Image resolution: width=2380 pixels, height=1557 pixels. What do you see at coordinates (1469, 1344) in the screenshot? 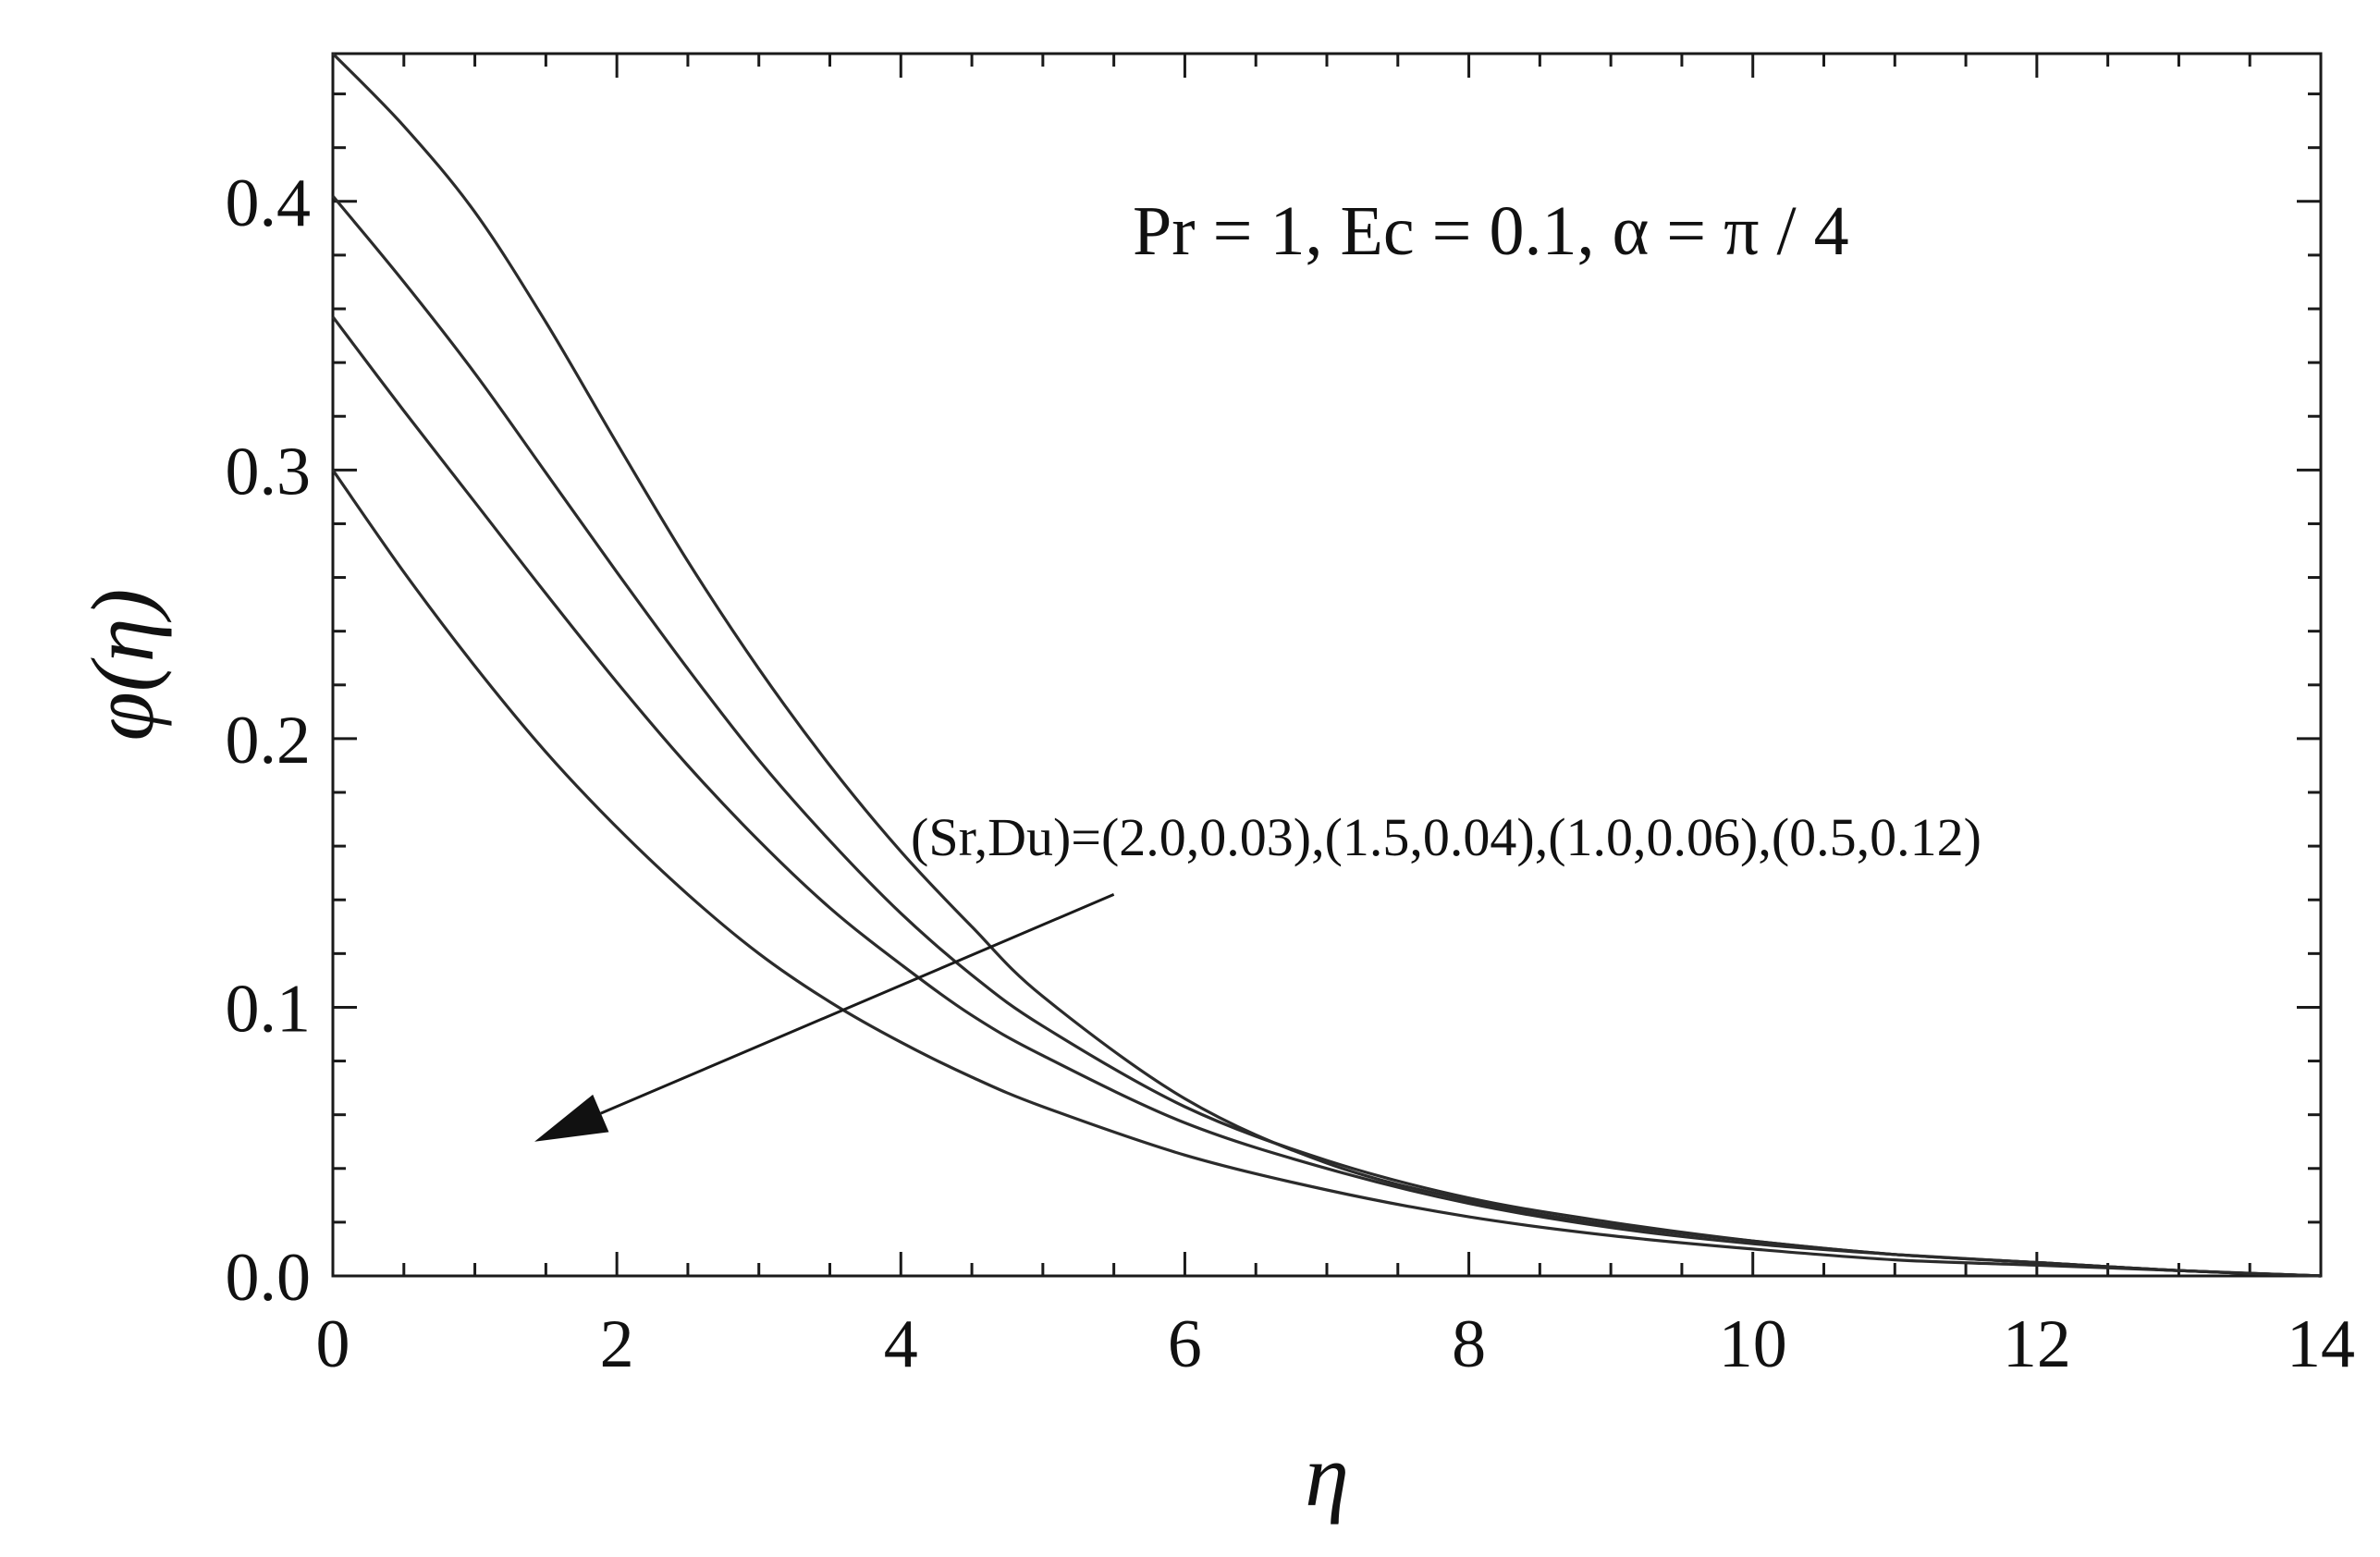
I see `x-tick-label: 8` at bounding box center [1469, 1344].